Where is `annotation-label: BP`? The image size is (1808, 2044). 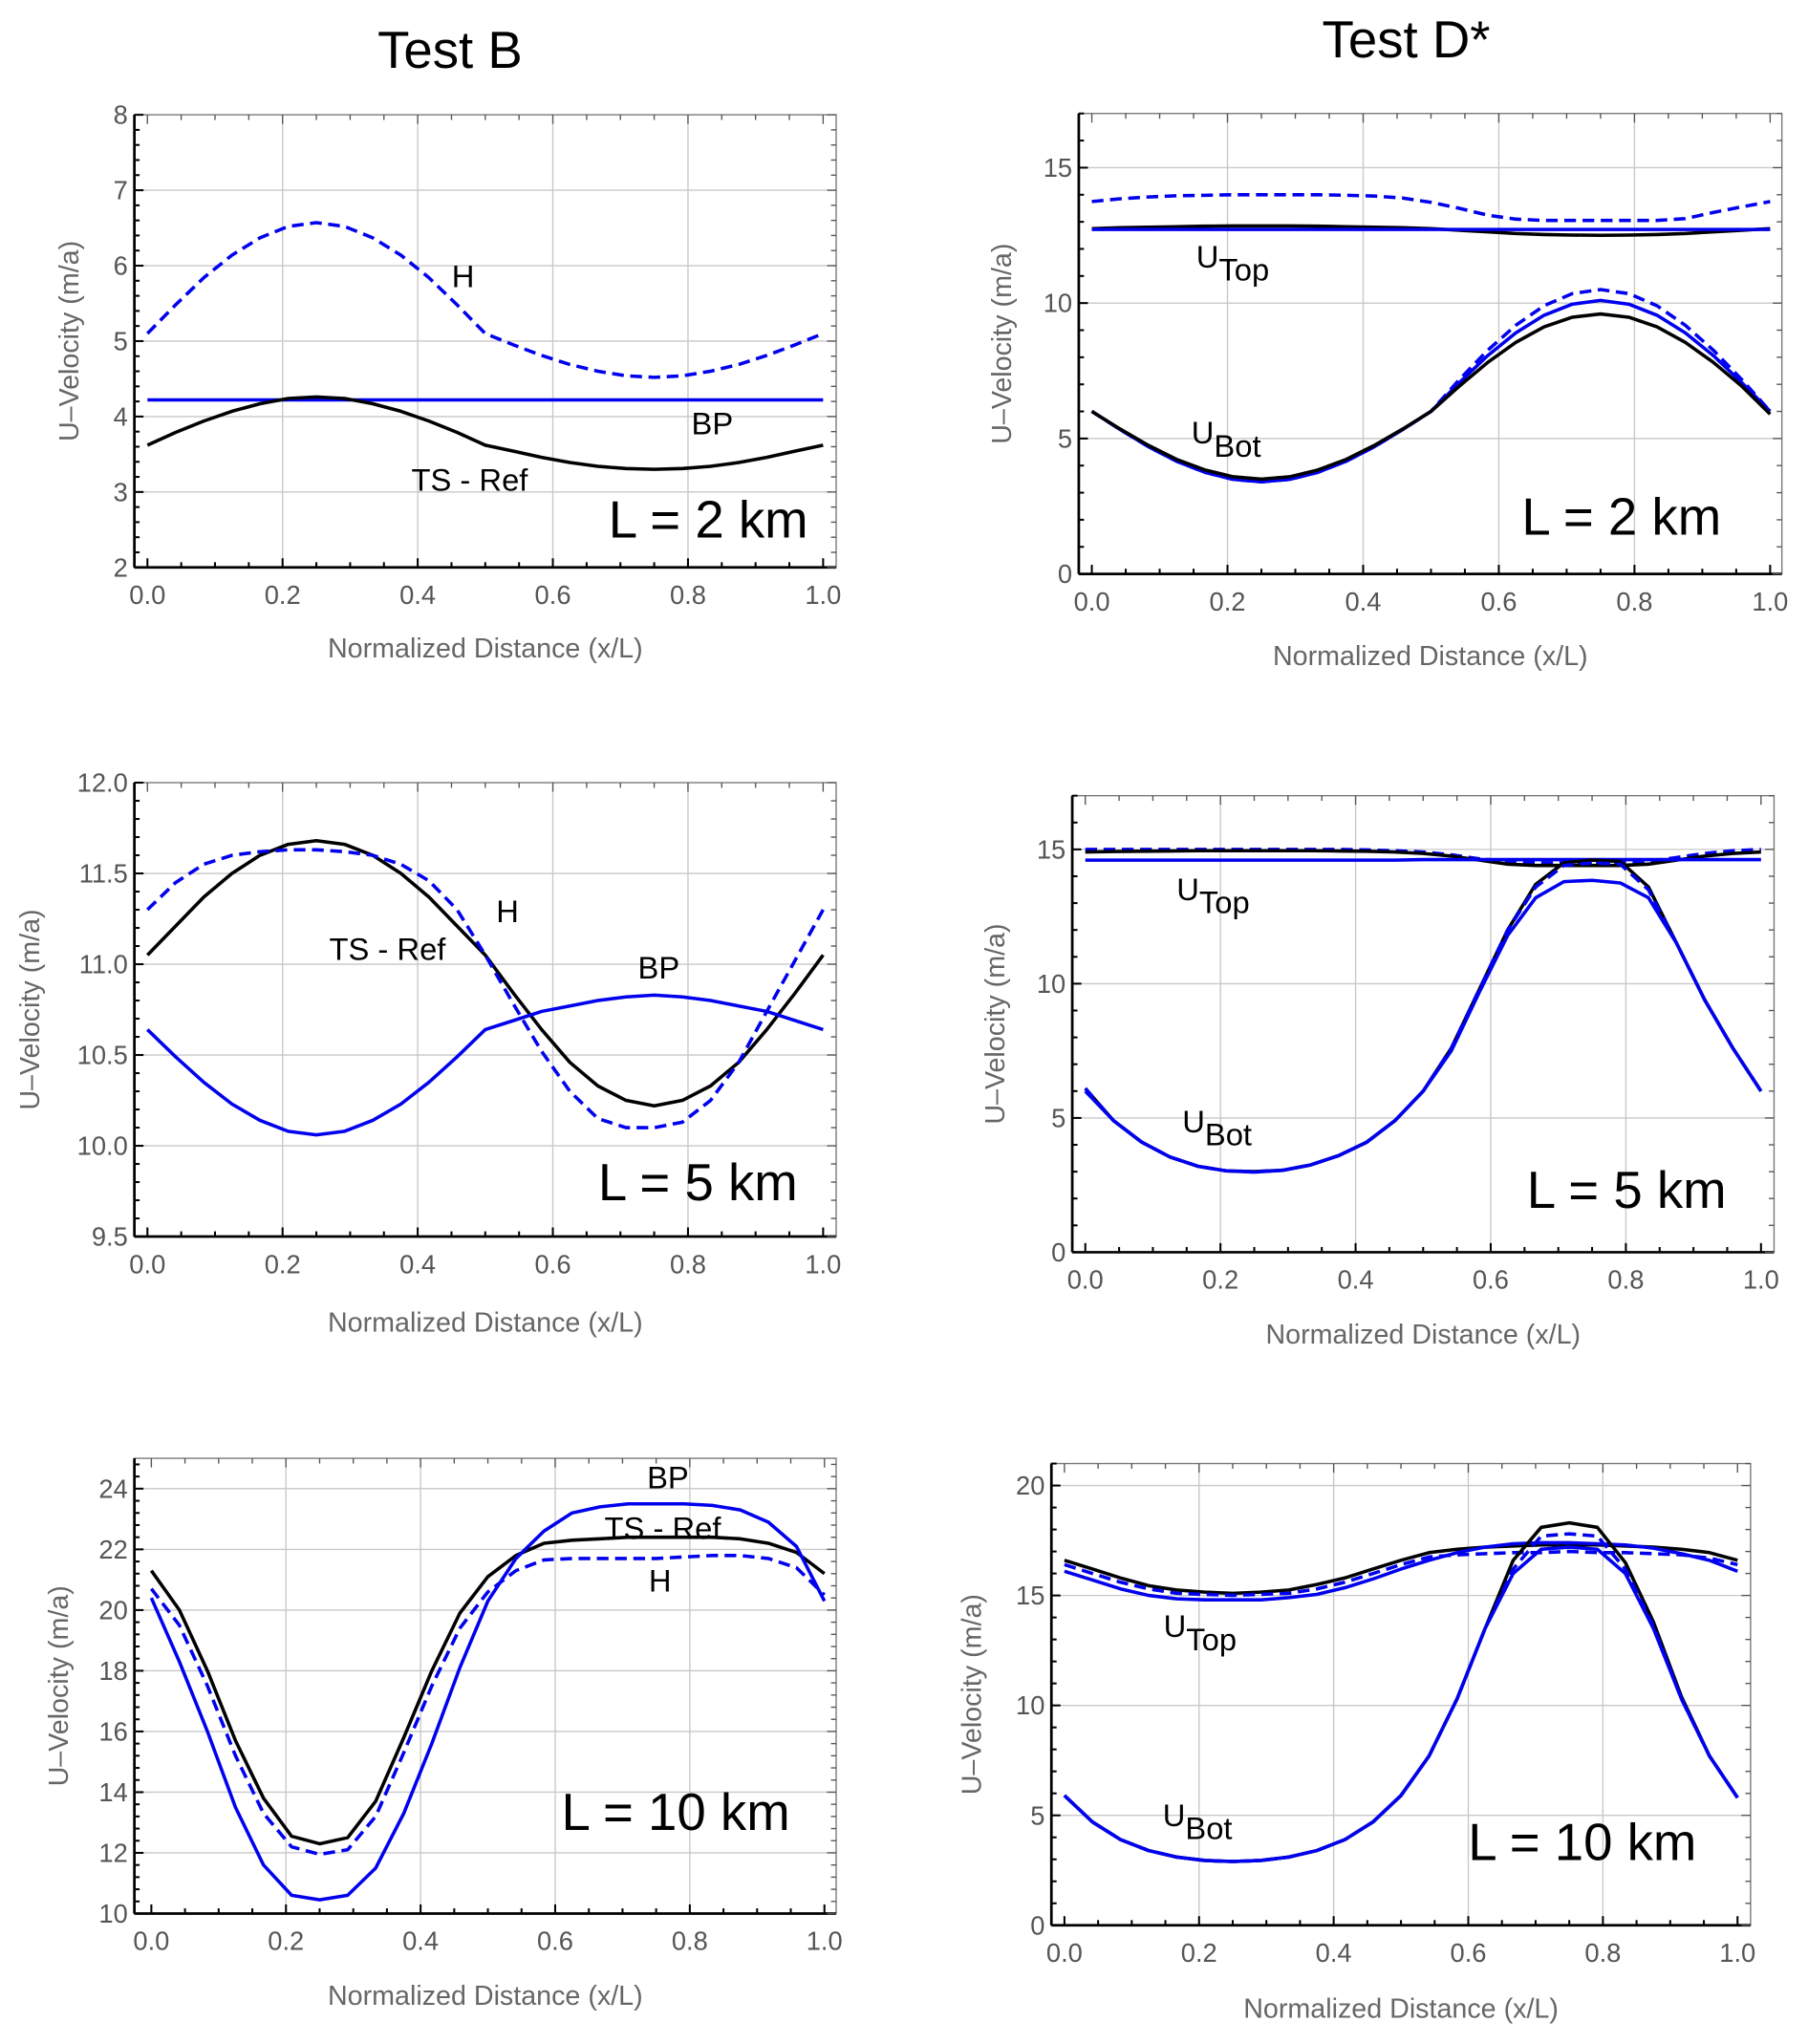 annotation-label: BP is located at coordinates (659, 967).